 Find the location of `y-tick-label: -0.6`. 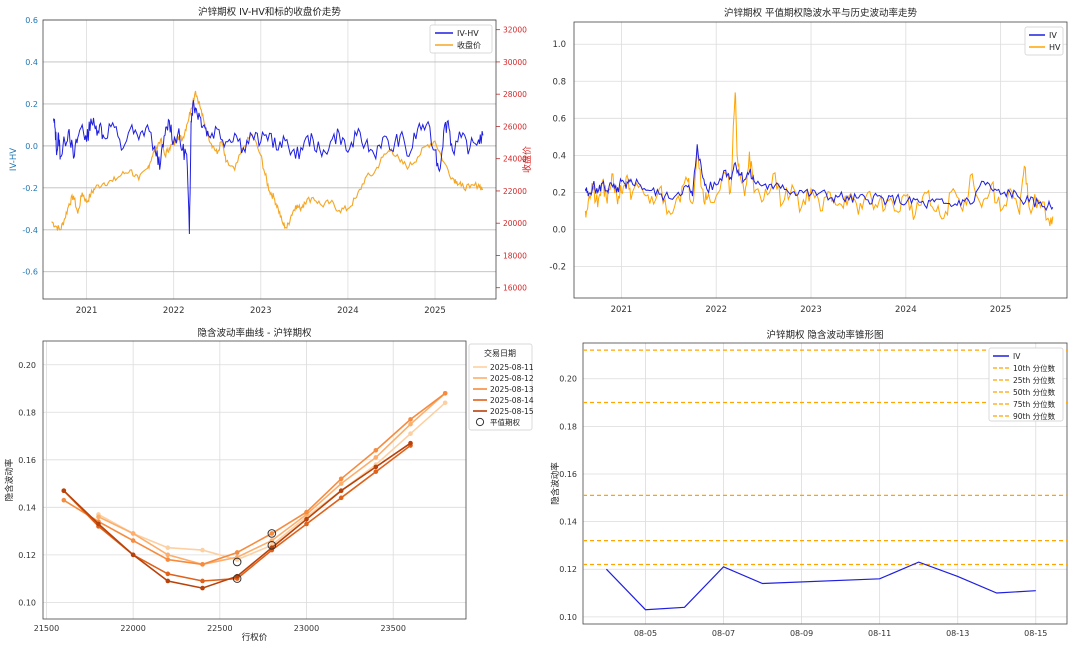

y-tick-label: -0.6 is located at coordinates (30, 272).